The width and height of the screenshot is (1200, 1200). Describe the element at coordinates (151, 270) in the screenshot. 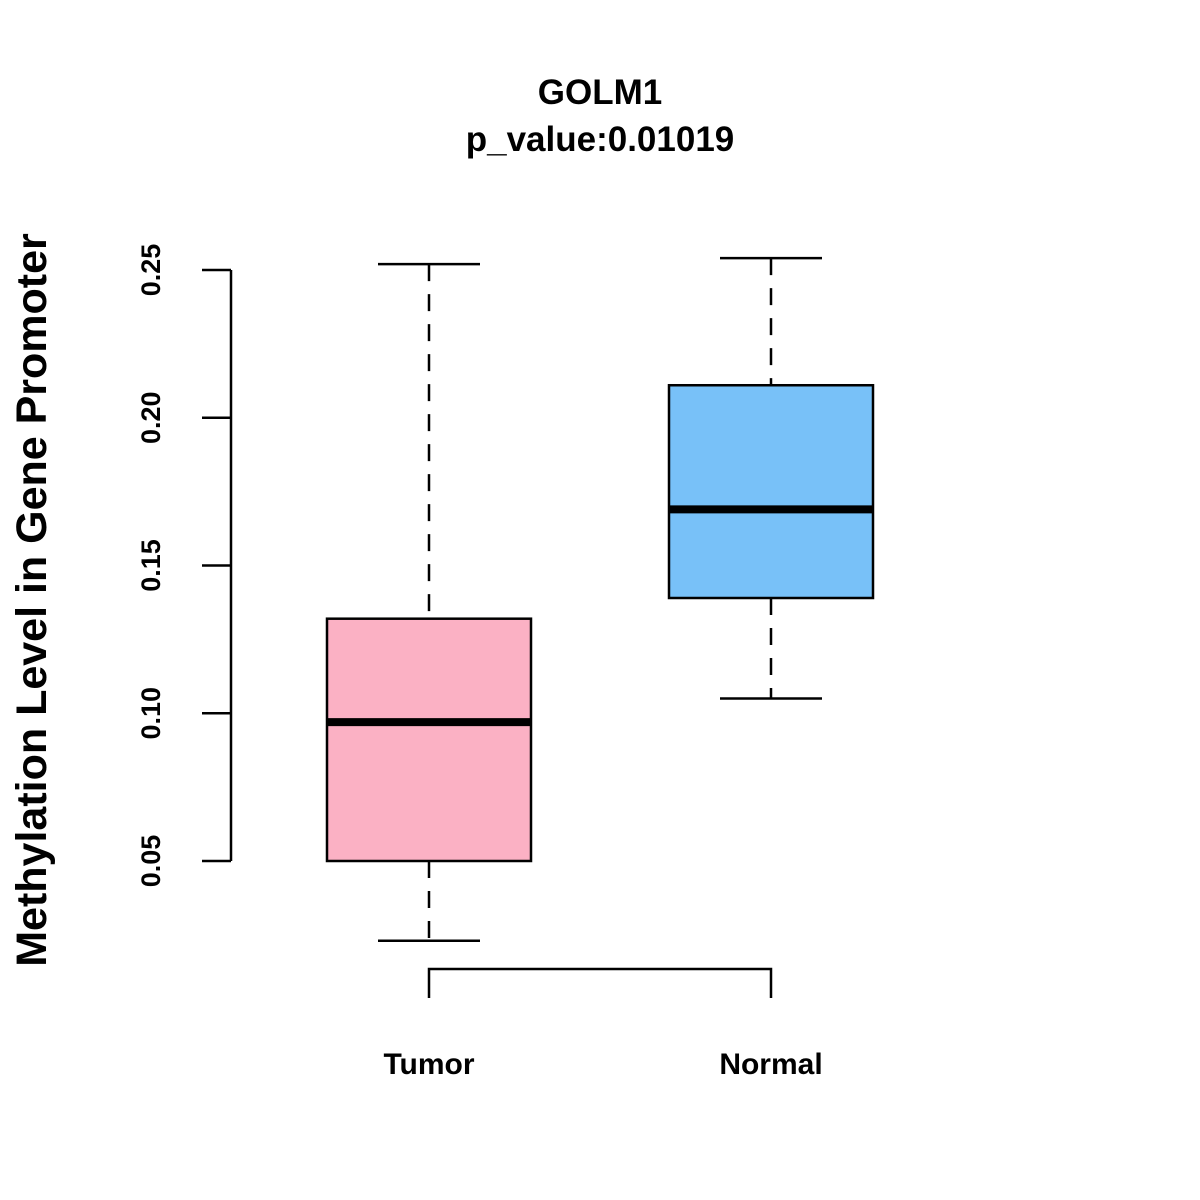

I see `y-tick-label: 0.25` at that location.